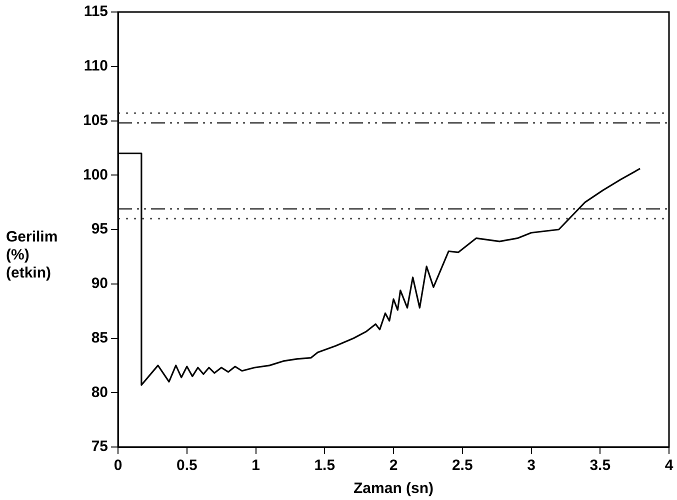 This screenshot has width=677, height=500. What do you see at coordinates (95, 120) in the screenshot?
I see `y-tick-label: 105` at bounding box center [95, 120].